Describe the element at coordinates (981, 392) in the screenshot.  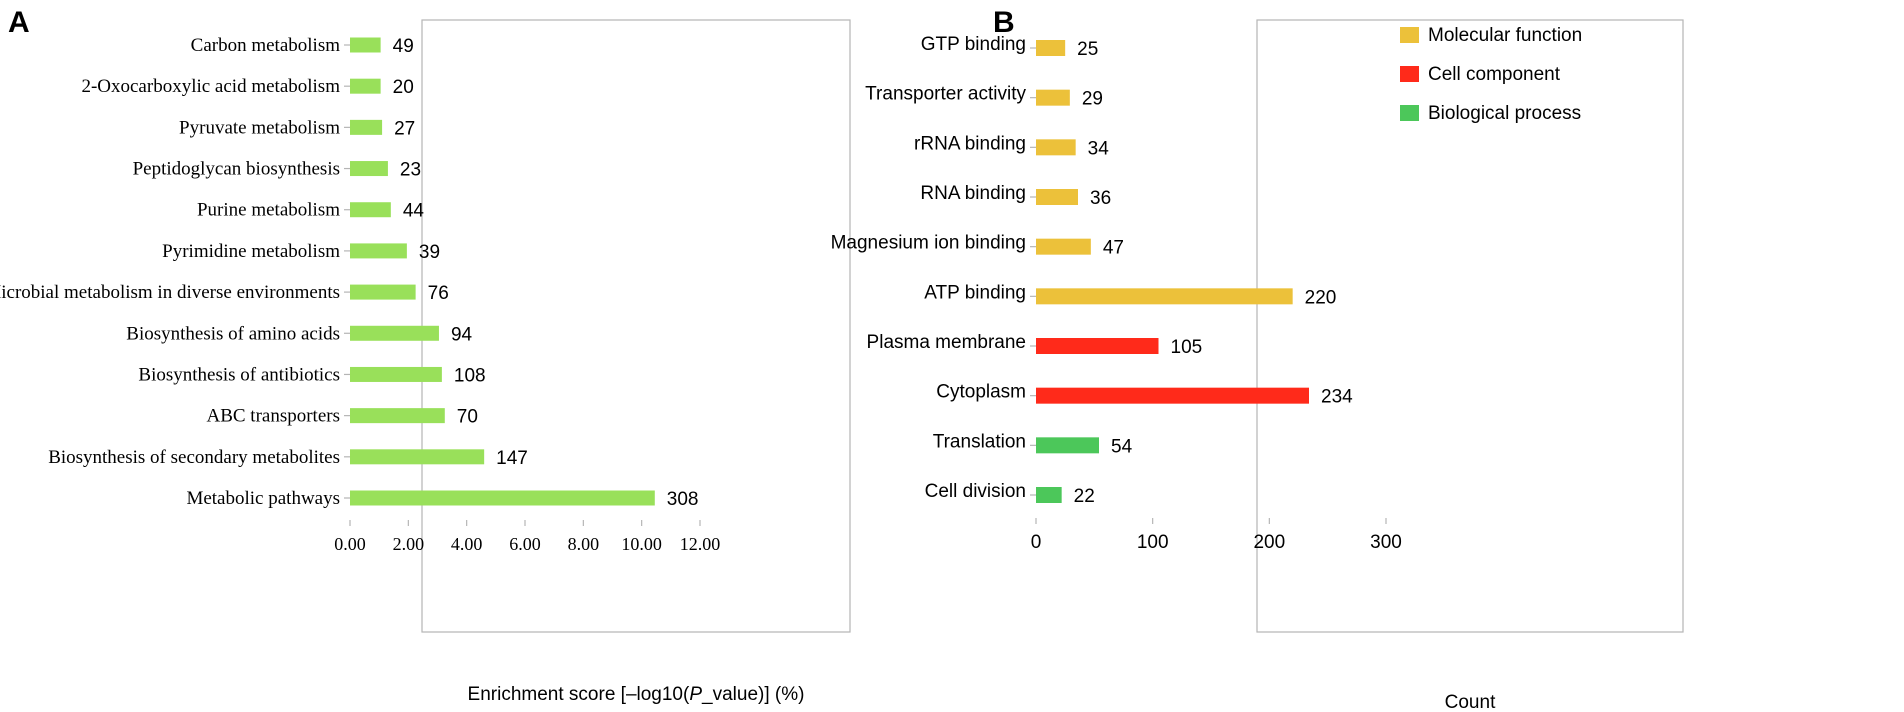
I see `category-label: Cytoplasm` at that location.